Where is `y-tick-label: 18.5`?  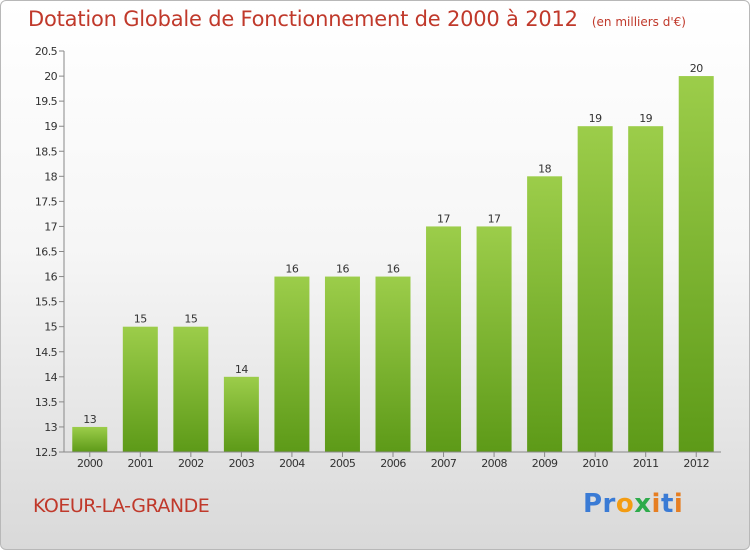 y-tick-label: 18.5 is located at coordinates (46, 151).